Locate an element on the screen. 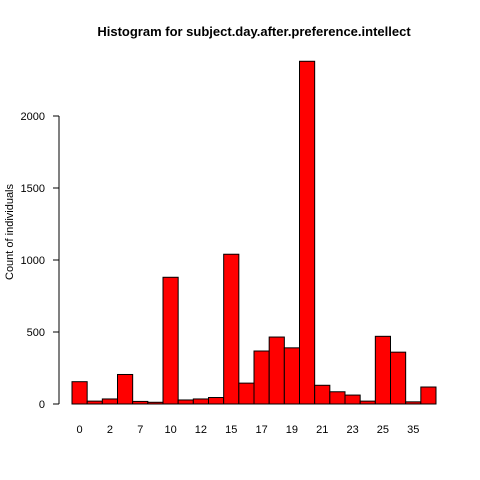 The image size is (480, 480). y-axis: 0 500 1000 1500 2000 is located at coordinates (40, 261).